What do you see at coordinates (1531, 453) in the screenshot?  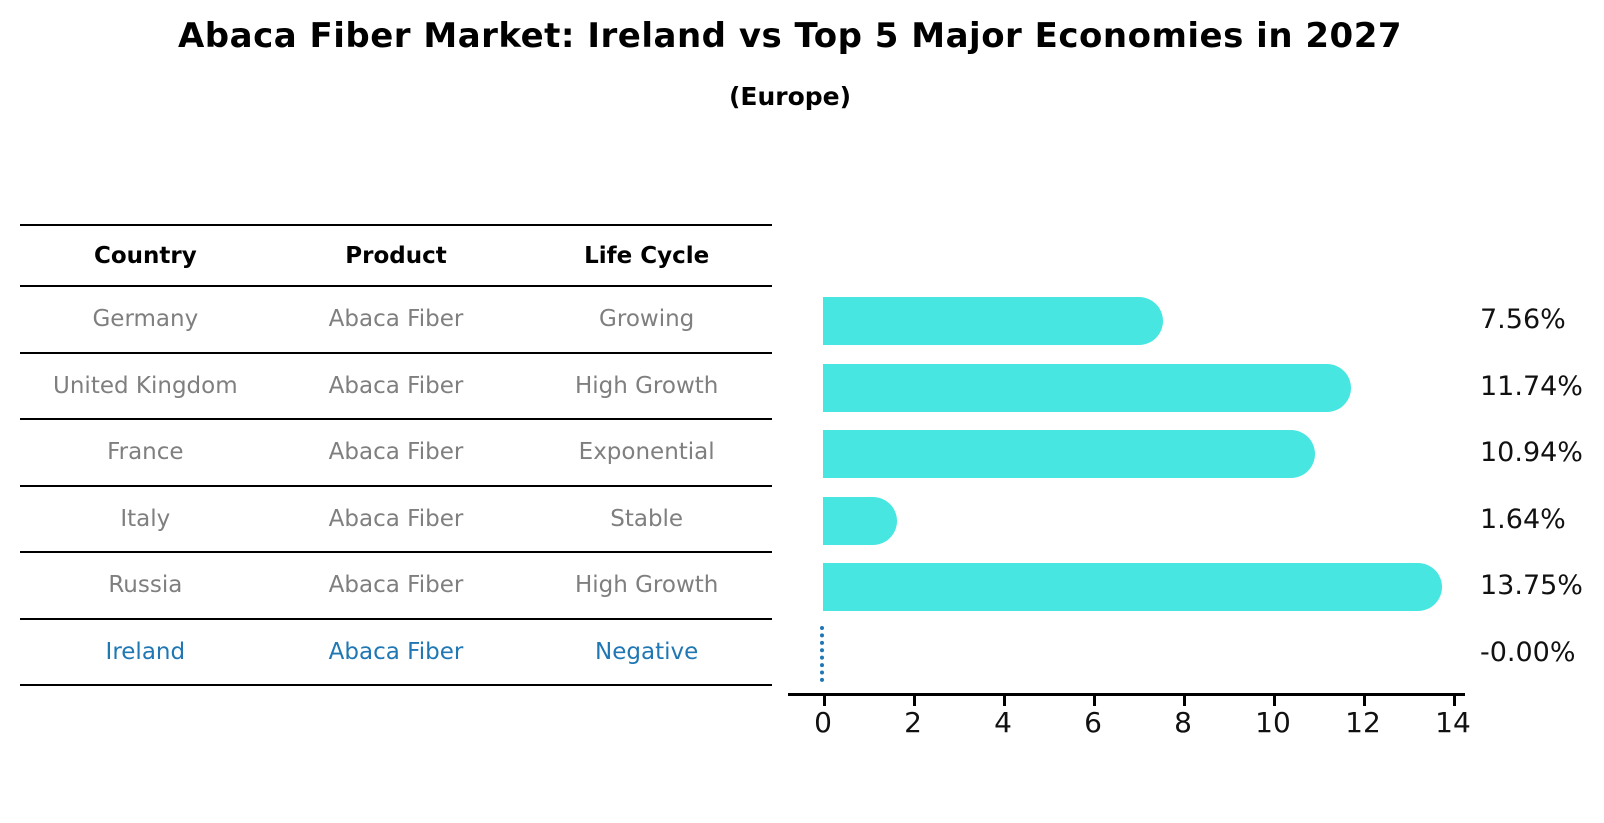 I see `bar-value-label: 10.94%` at bounding box center [1531, 453].